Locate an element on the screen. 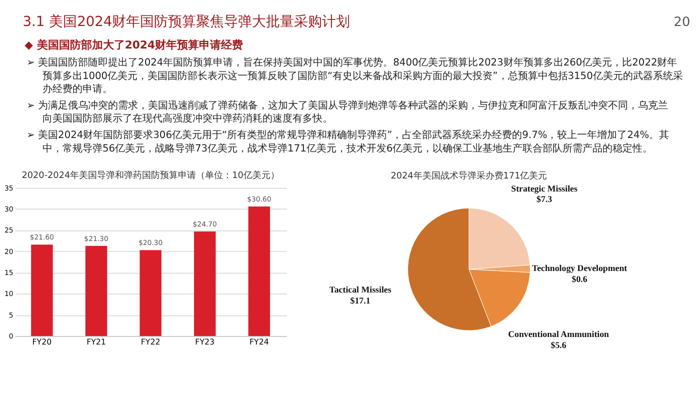 Image resolution: width=700 pixels, height=394 pixels. data-label: $0.6 is located at coordinates (580, 279).